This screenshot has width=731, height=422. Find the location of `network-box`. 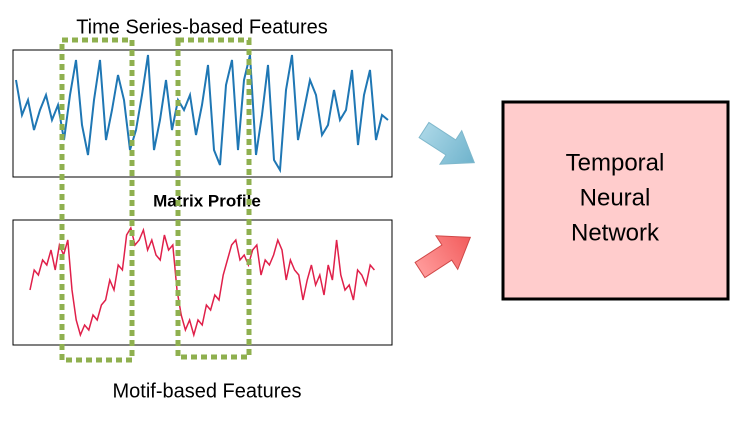

network-box is located at coordinates (615, 200).